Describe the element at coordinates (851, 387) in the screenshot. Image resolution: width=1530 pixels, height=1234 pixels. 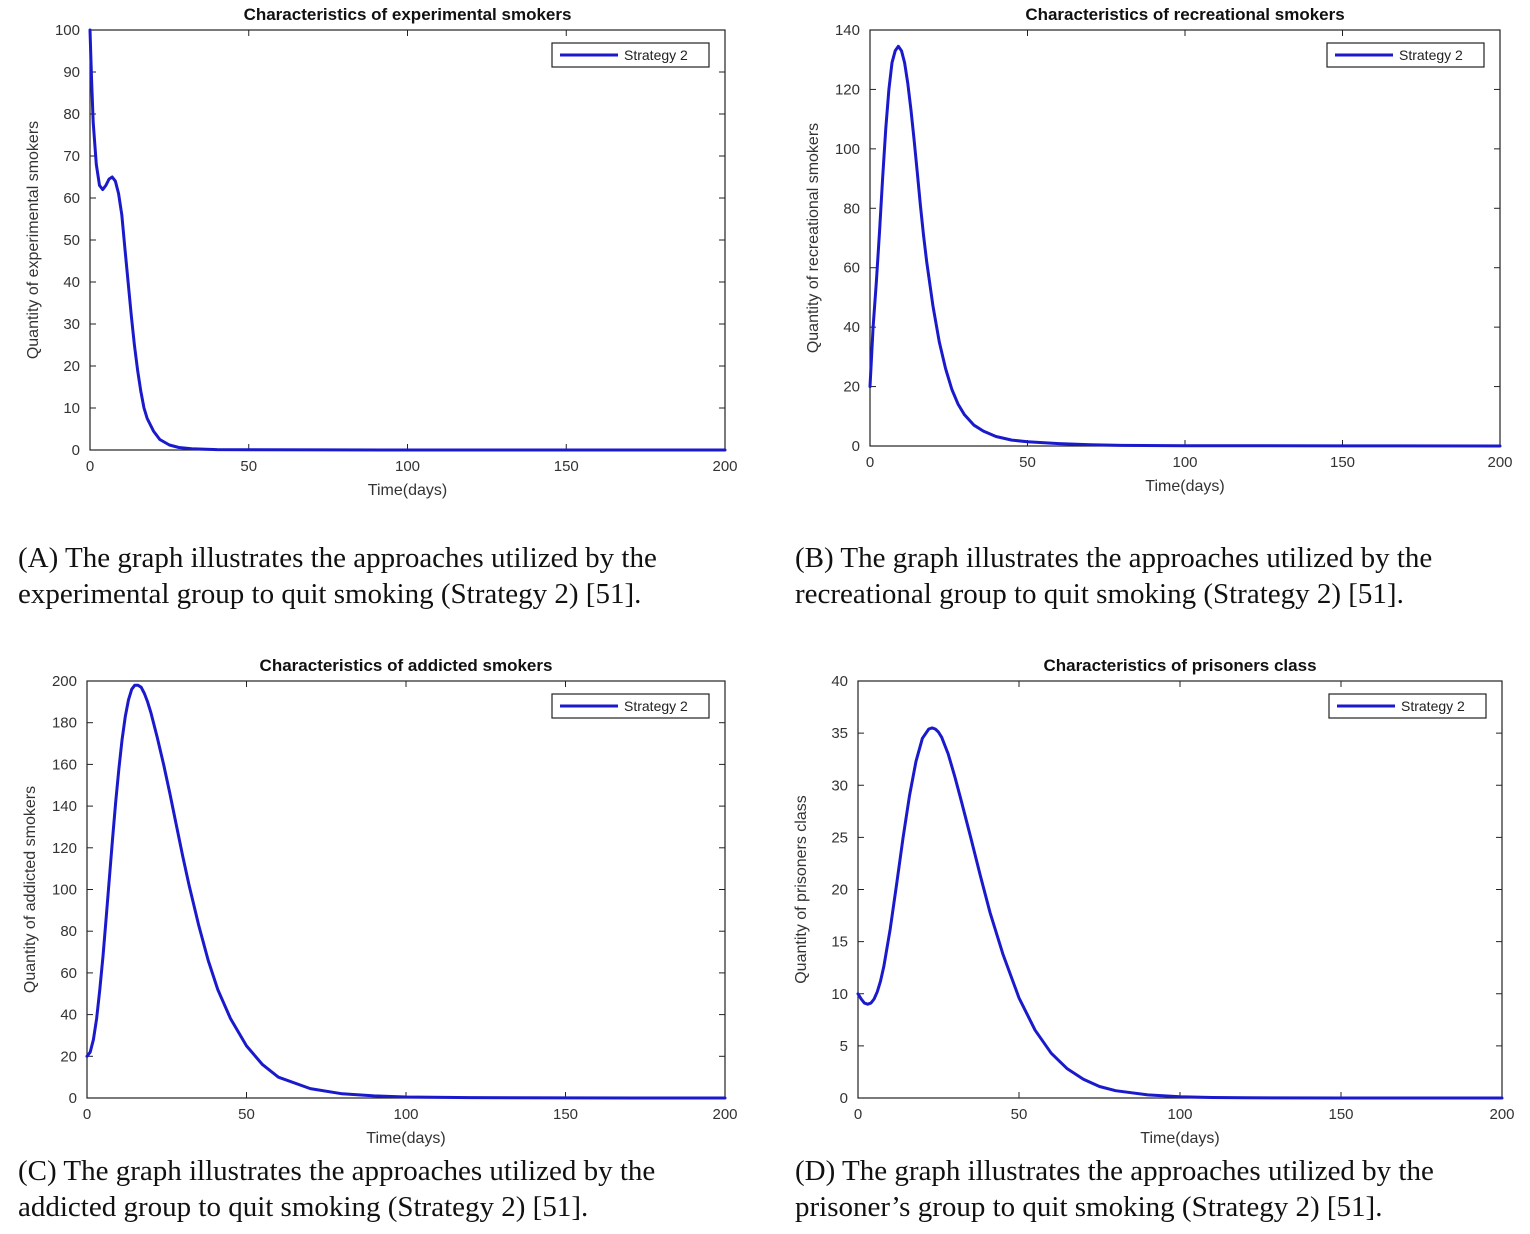
I see `y-tick-label-b: 20` at that location.